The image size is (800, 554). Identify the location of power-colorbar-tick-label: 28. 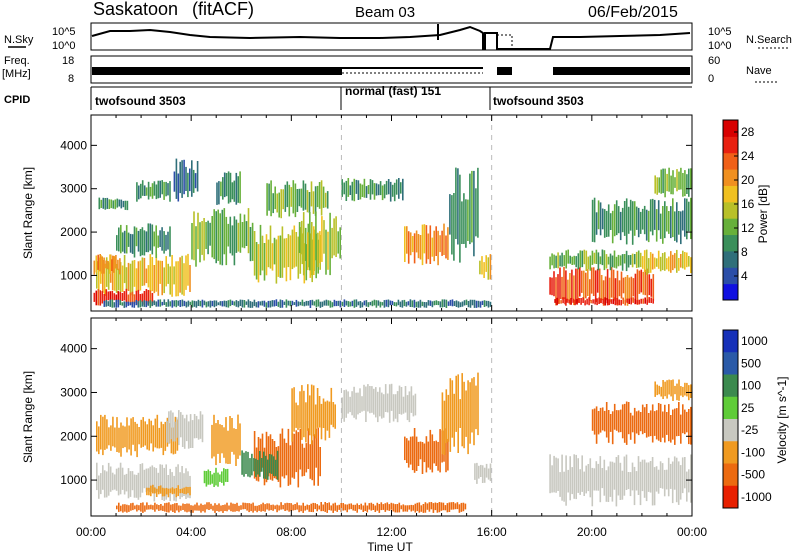
(748, 132).